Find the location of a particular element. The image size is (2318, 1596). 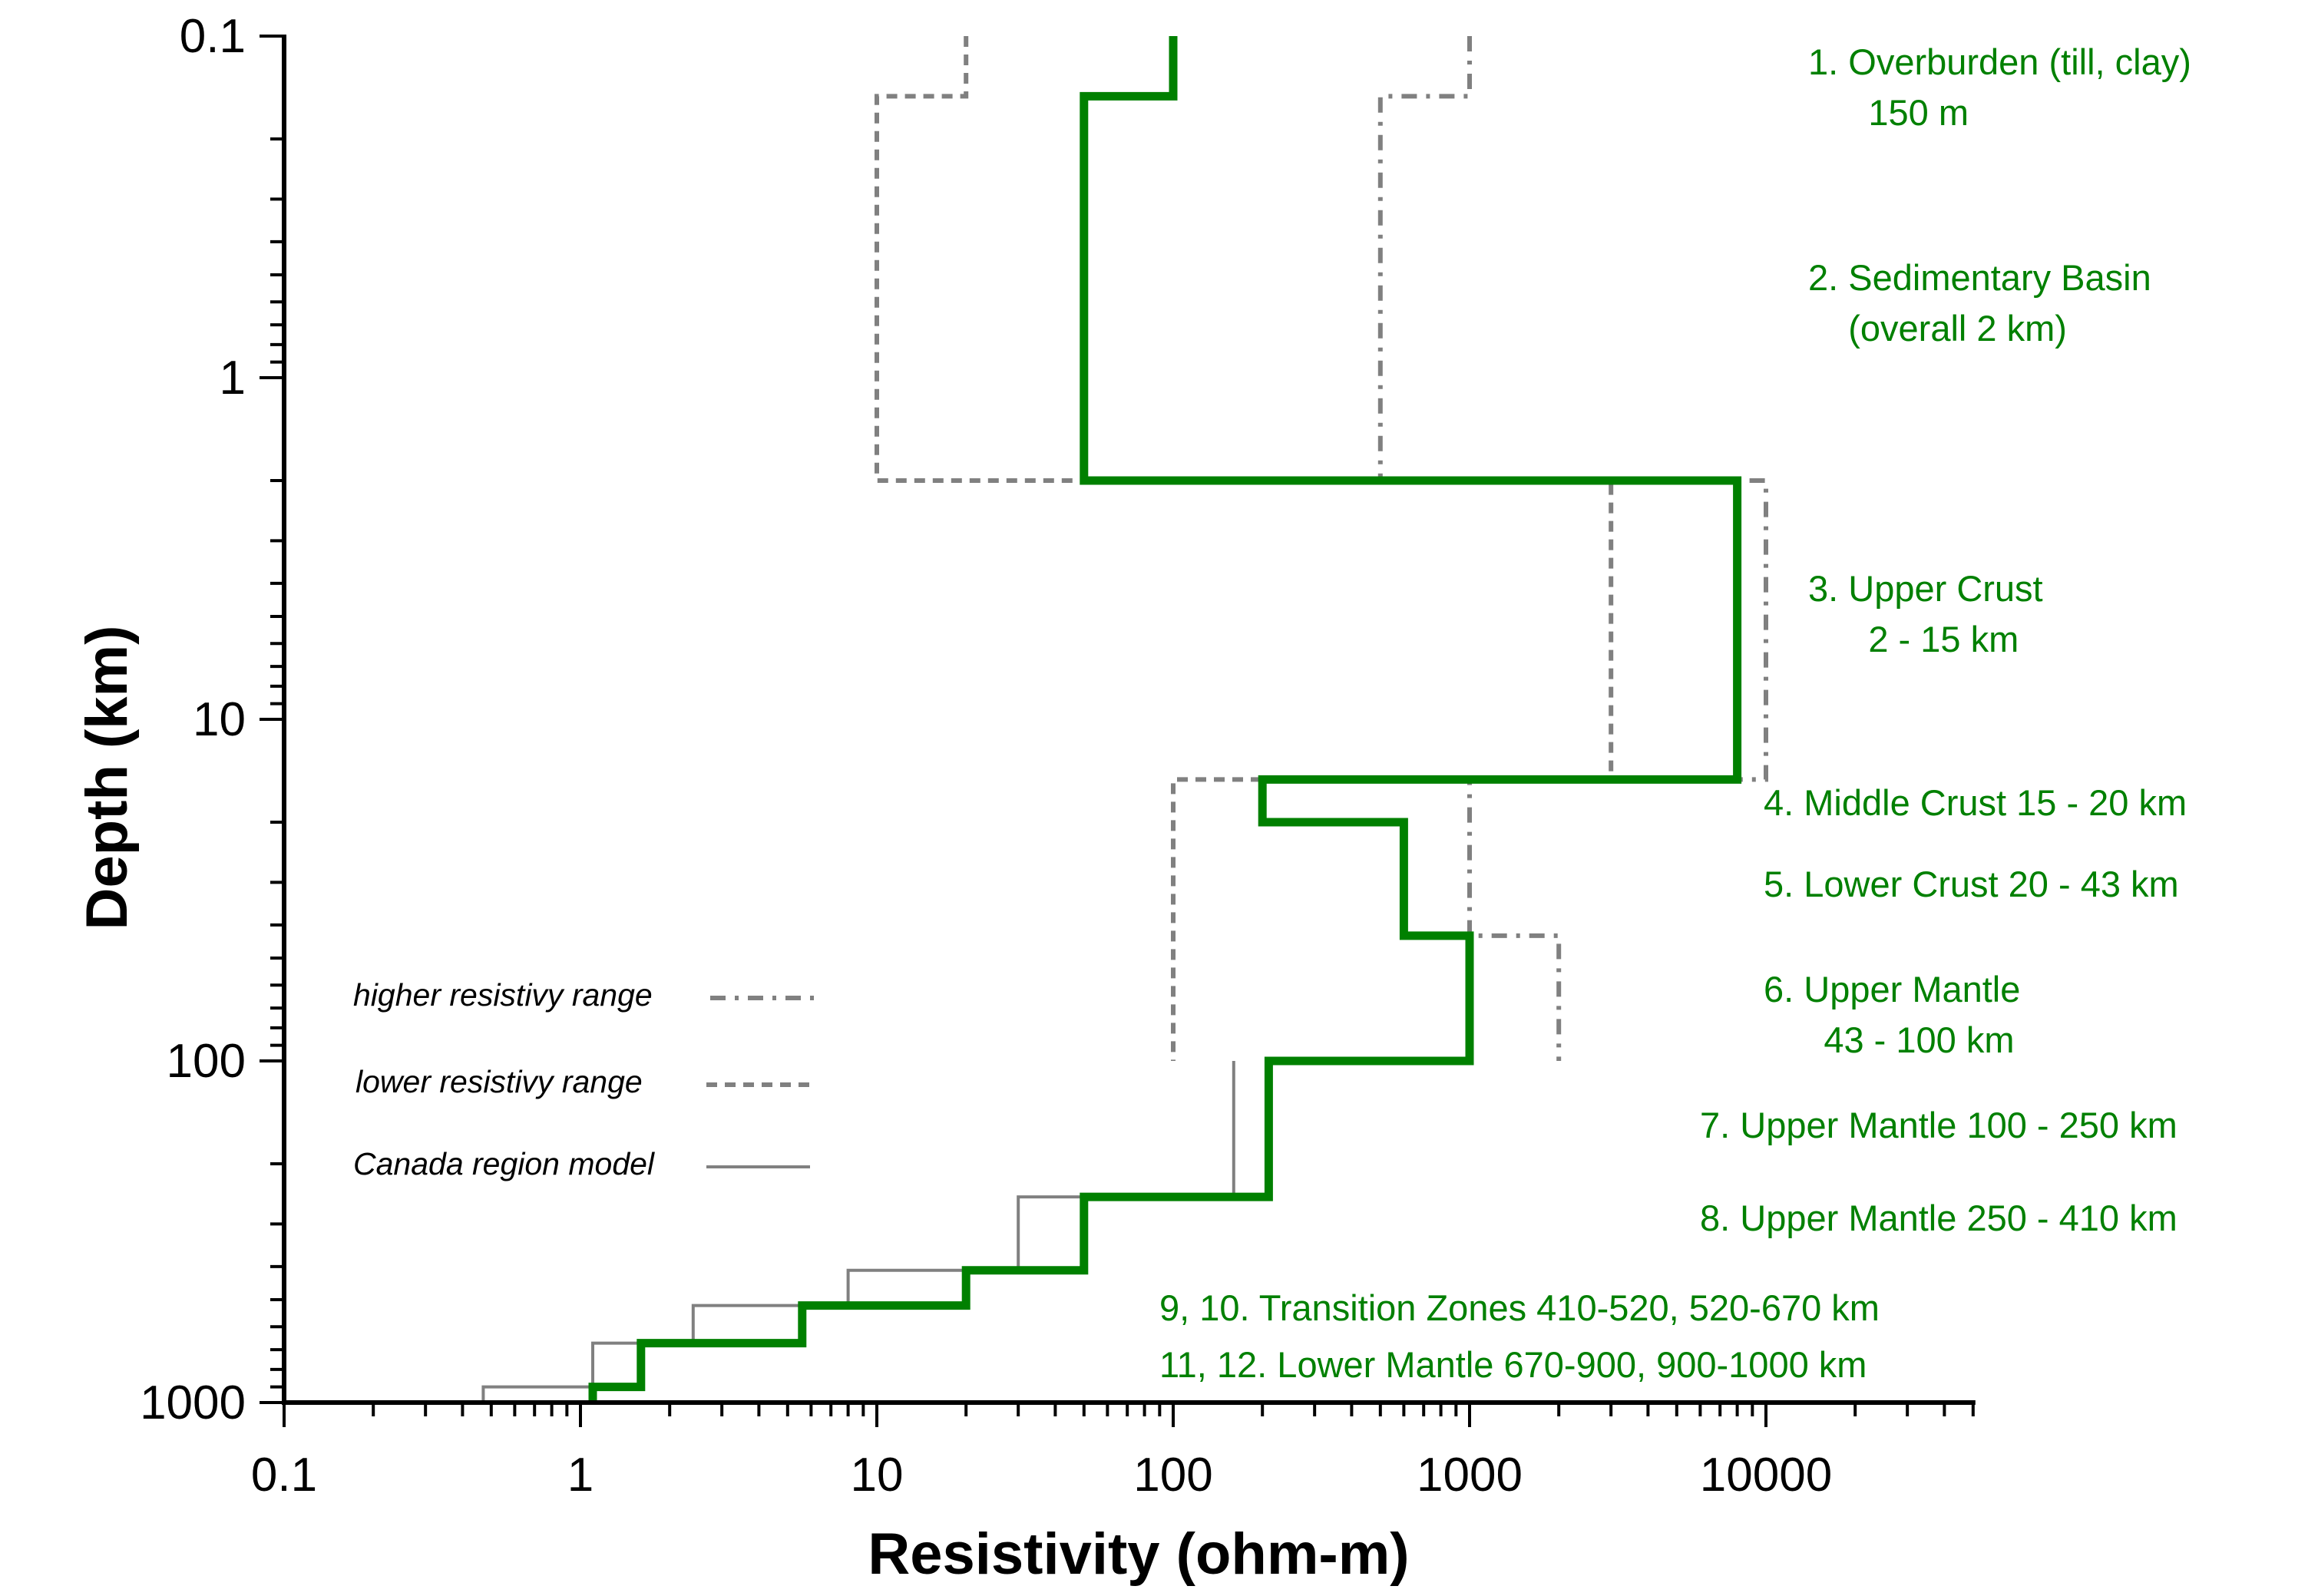

layer-annotation: 5. Lower Crust 20 - 43 km is located at coordinates (1971, 884).